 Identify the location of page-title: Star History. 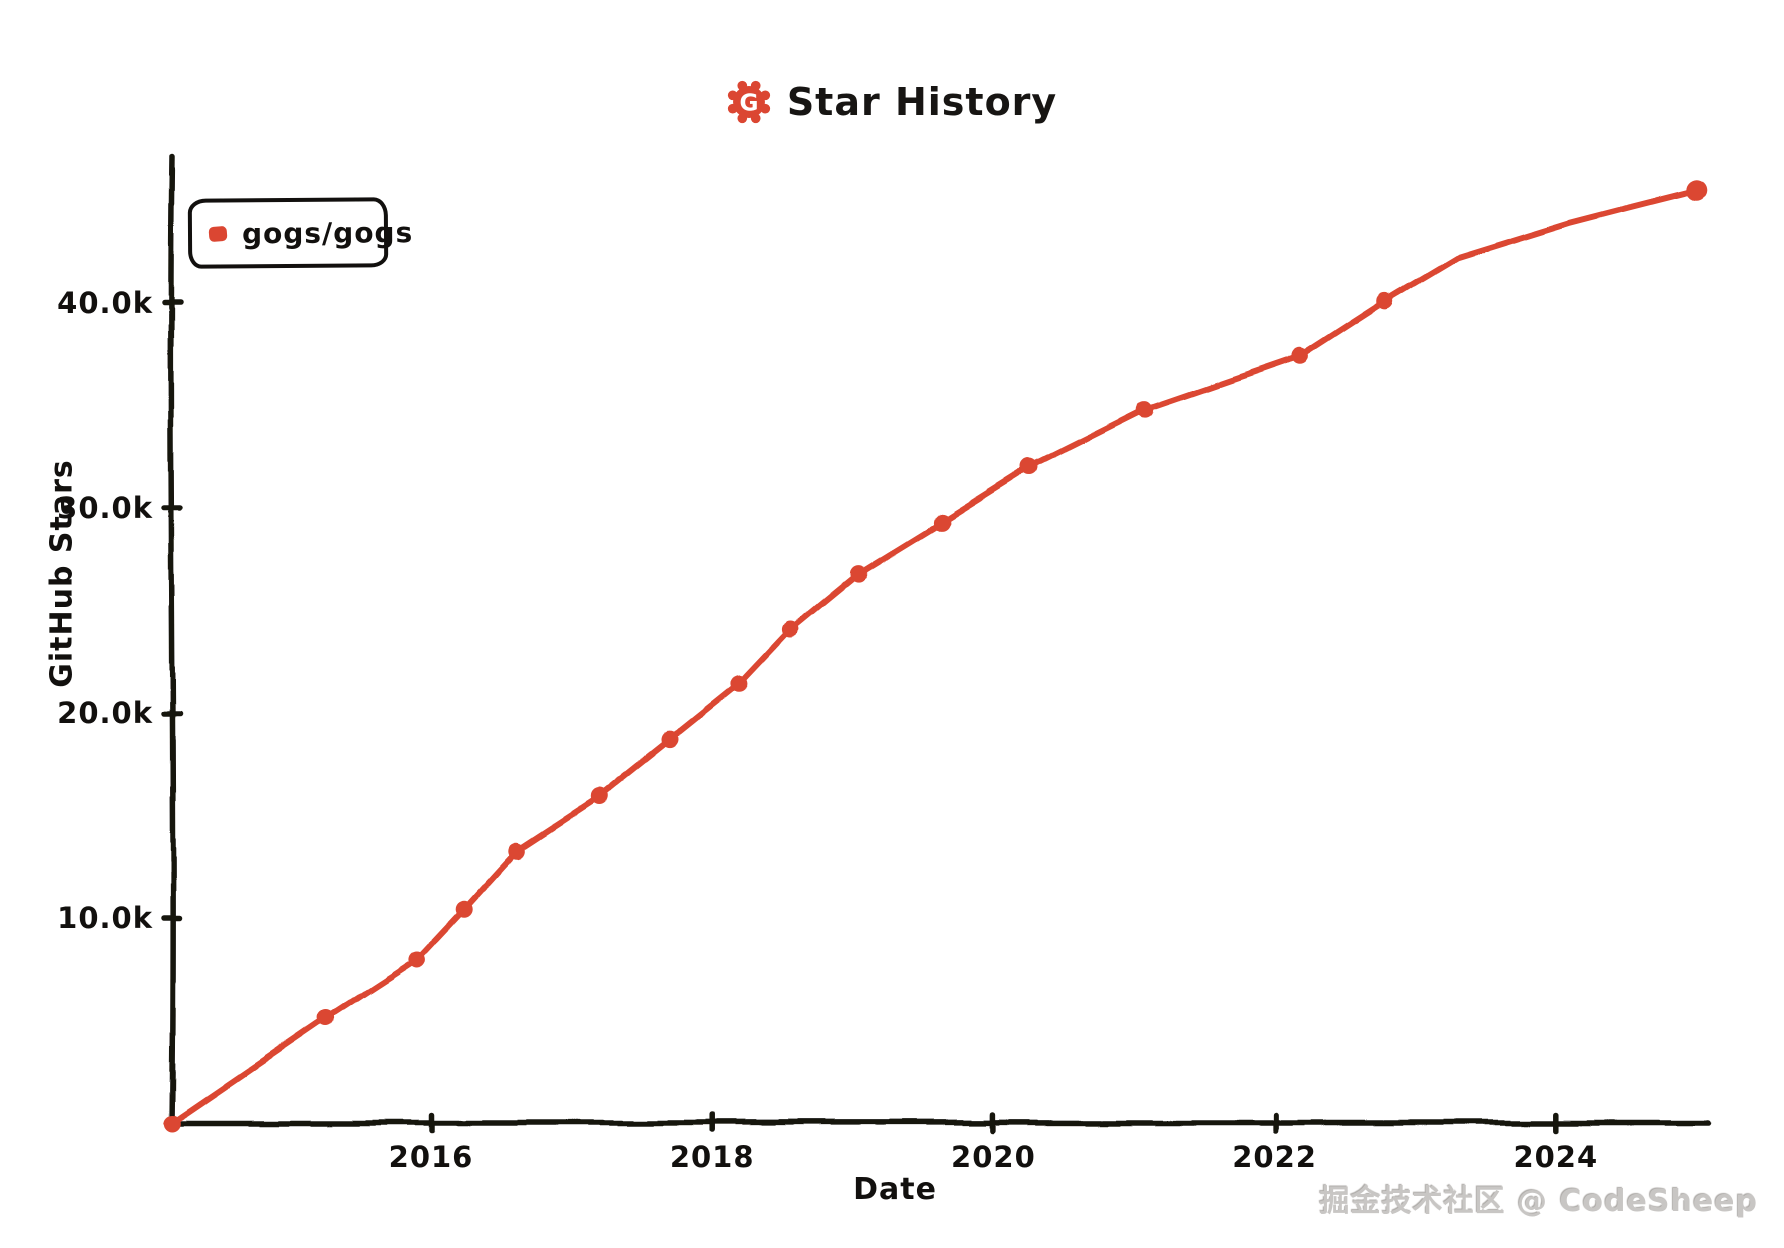
(922, 102).